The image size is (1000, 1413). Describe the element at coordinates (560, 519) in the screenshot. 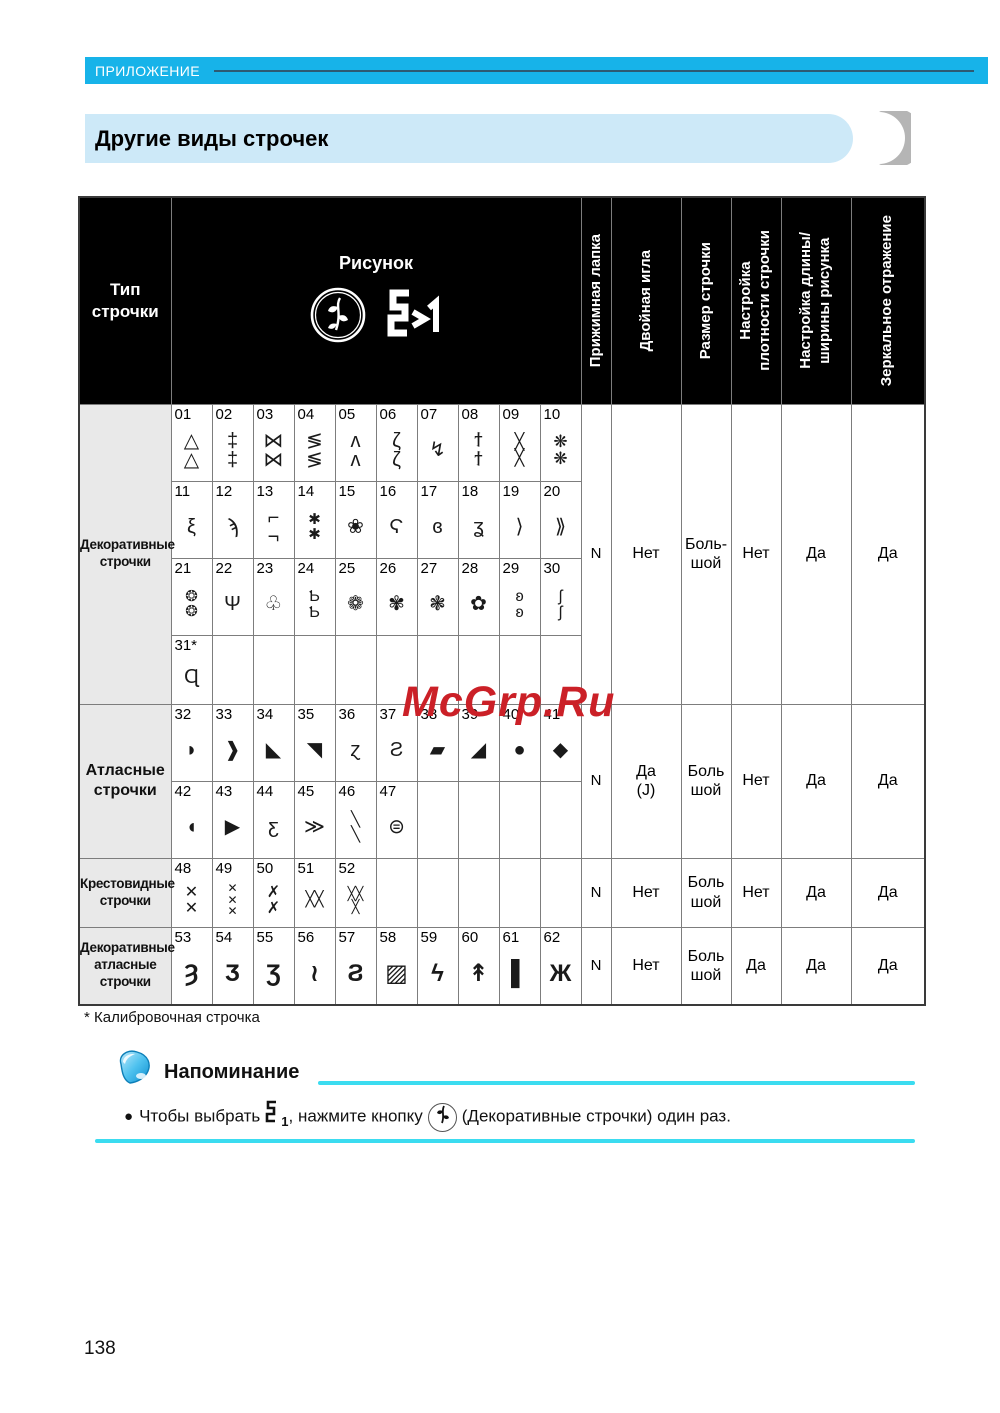

I see `stitch-cell: 20 ⟫` at that location.